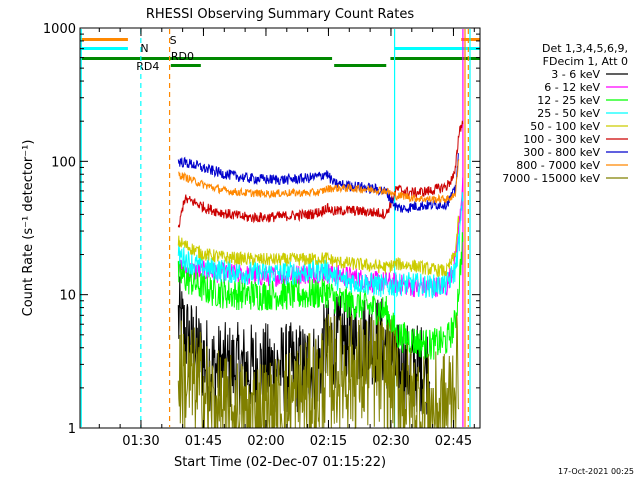 This screenshot has width=640, height=480. Describe the element at coordinates (568, 113) in the screenshot. I see `legend-item-label: 25 - 50 keV` at that location.